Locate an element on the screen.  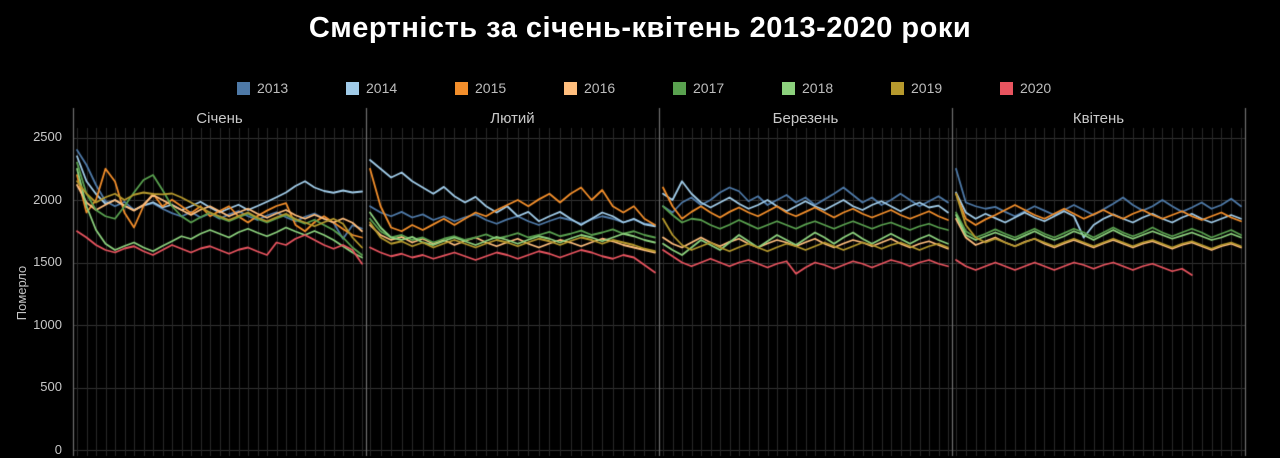
panel-header-april: Квітень is located at coordinates (1098, 118).